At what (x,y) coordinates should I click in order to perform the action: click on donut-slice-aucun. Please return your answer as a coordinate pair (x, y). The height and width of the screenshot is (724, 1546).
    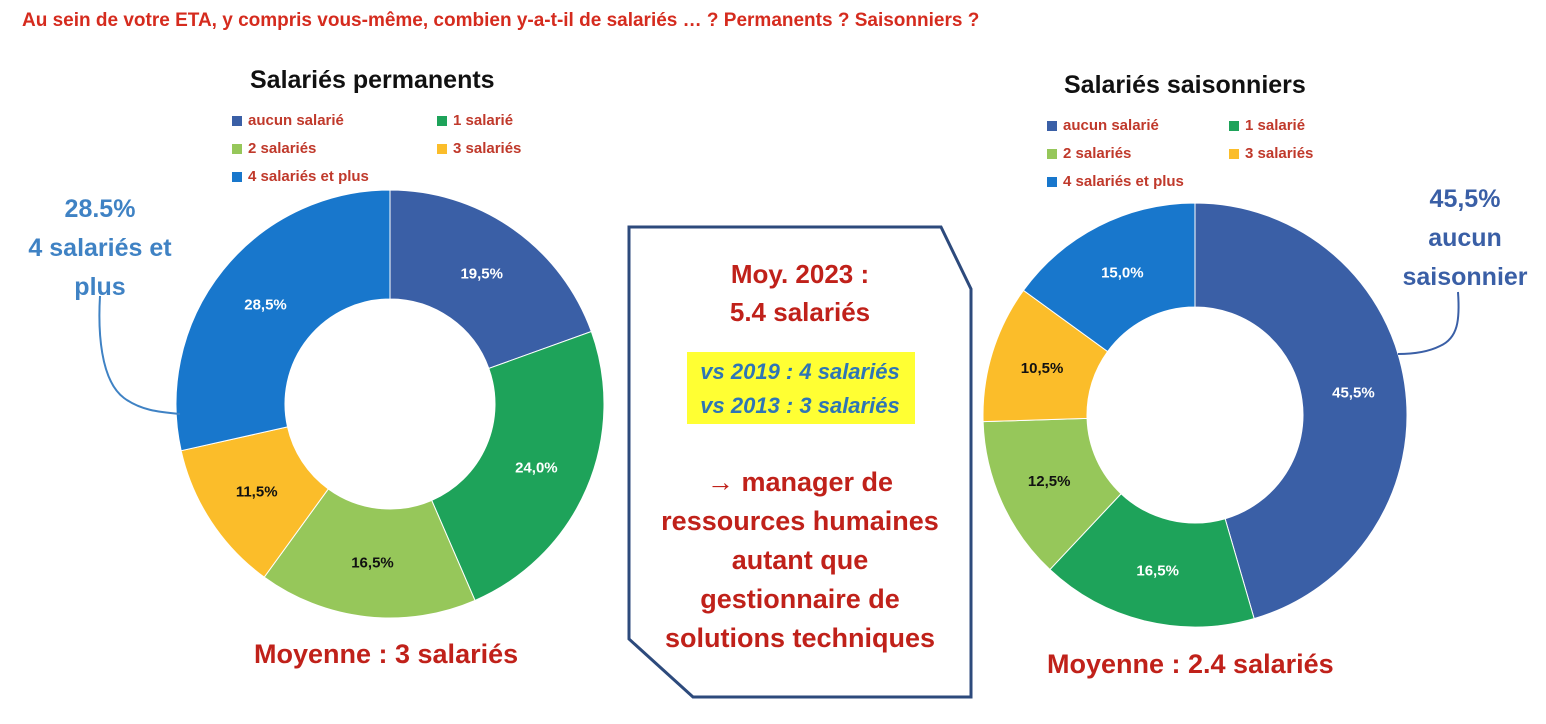
    Looking at the image, I should click on (490, 279).